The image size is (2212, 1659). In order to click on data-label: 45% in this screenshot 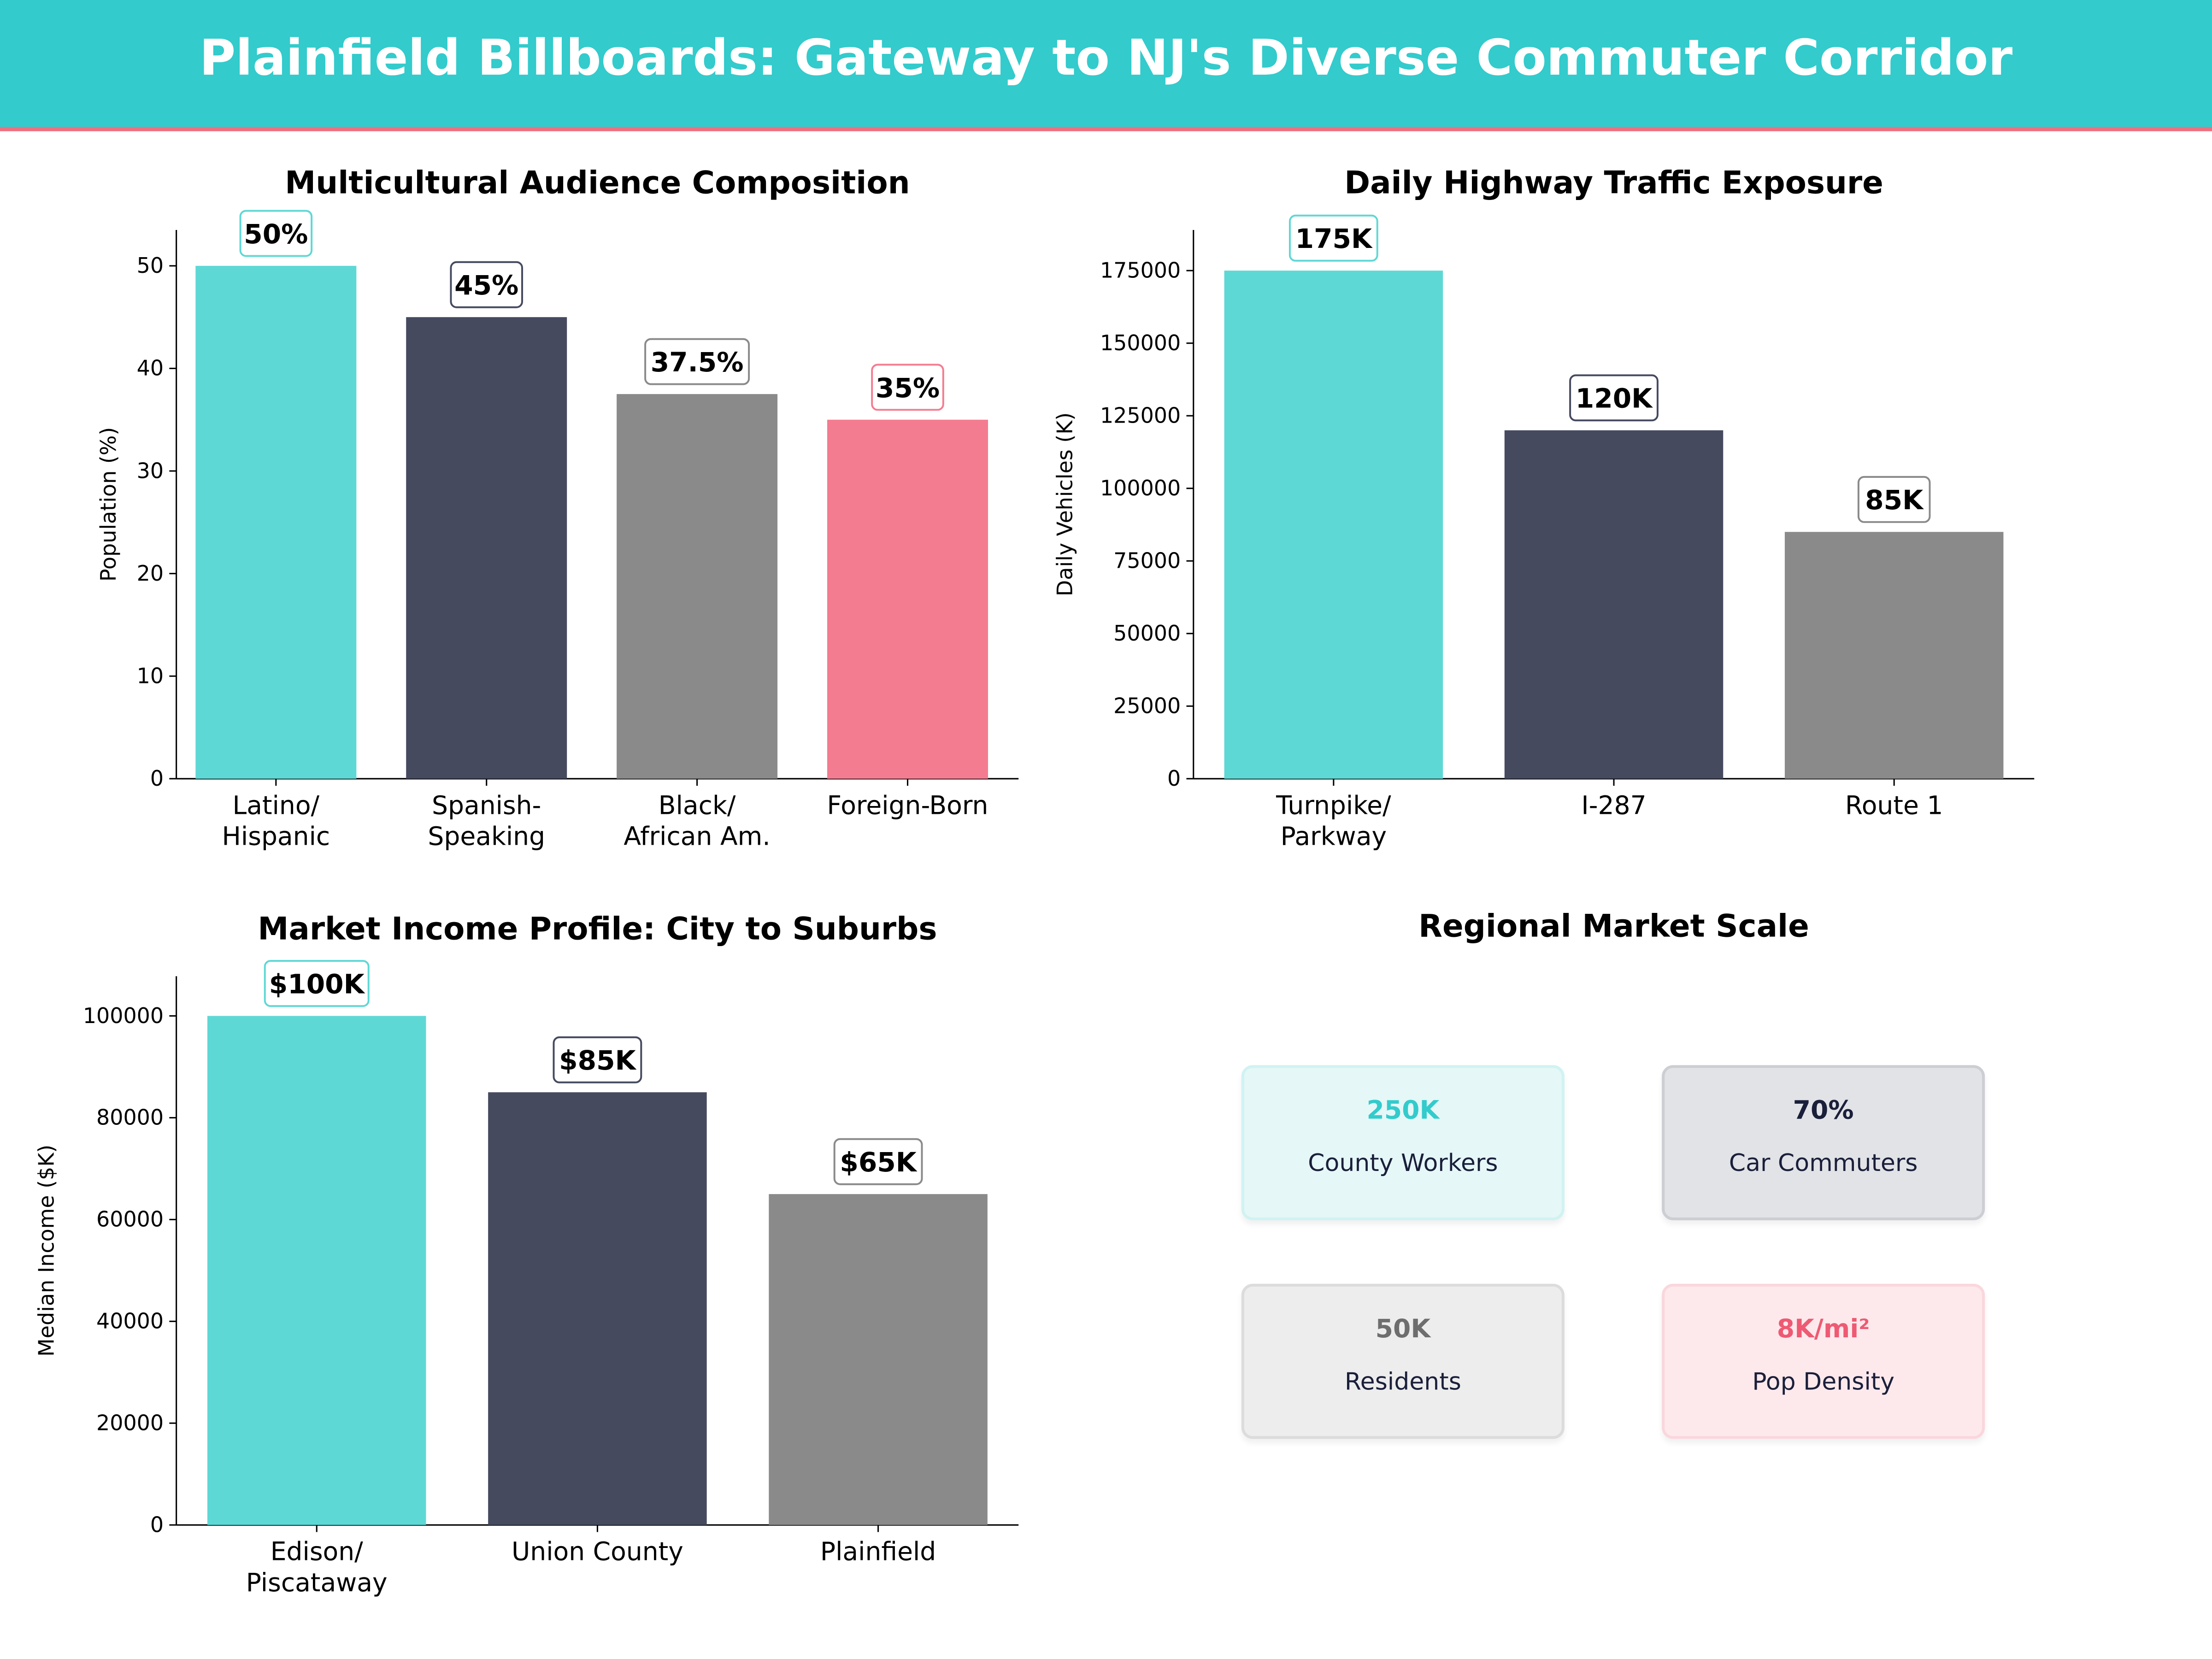, I will do `click(486, 285)`.